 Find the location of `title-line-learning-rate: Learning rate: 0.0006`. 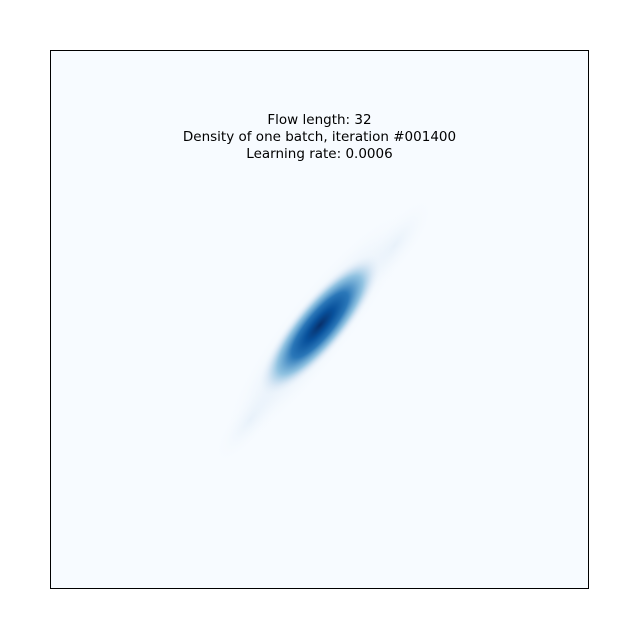

title-line-learning-rate: Learning rate: 0.0006 is located at coordinates (319, 154).